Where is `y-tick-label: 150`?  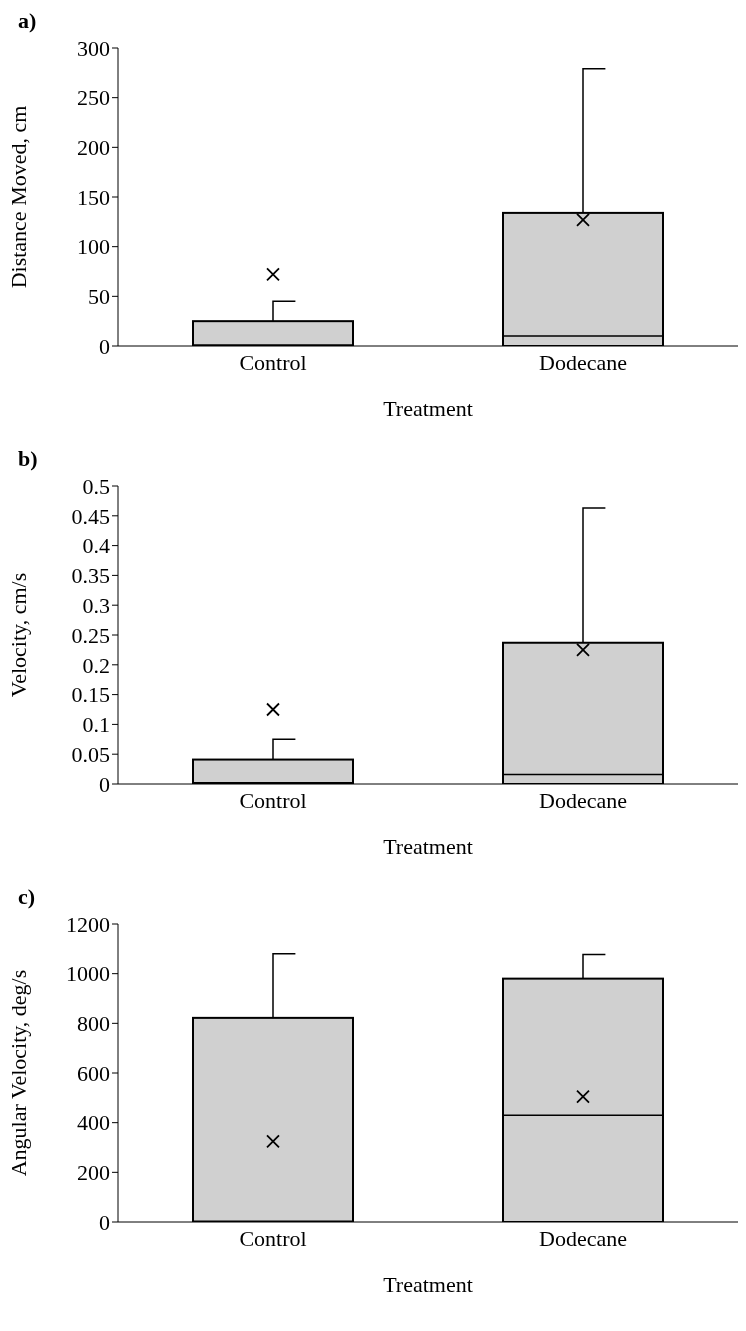
y-tick-label: 150 is located at coordinates (93, 197).